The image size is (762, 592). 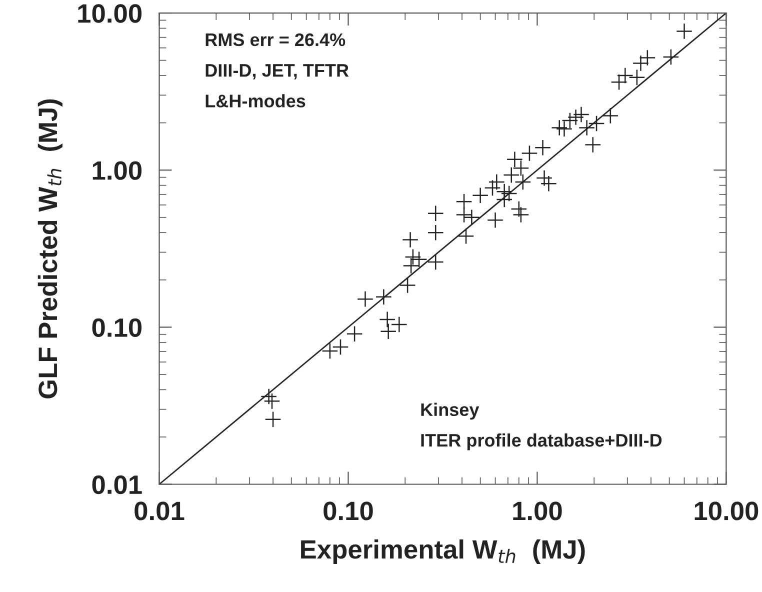 I want to click on annotation: DIII-D, JET, TFTR, so click(x=277, y=72).